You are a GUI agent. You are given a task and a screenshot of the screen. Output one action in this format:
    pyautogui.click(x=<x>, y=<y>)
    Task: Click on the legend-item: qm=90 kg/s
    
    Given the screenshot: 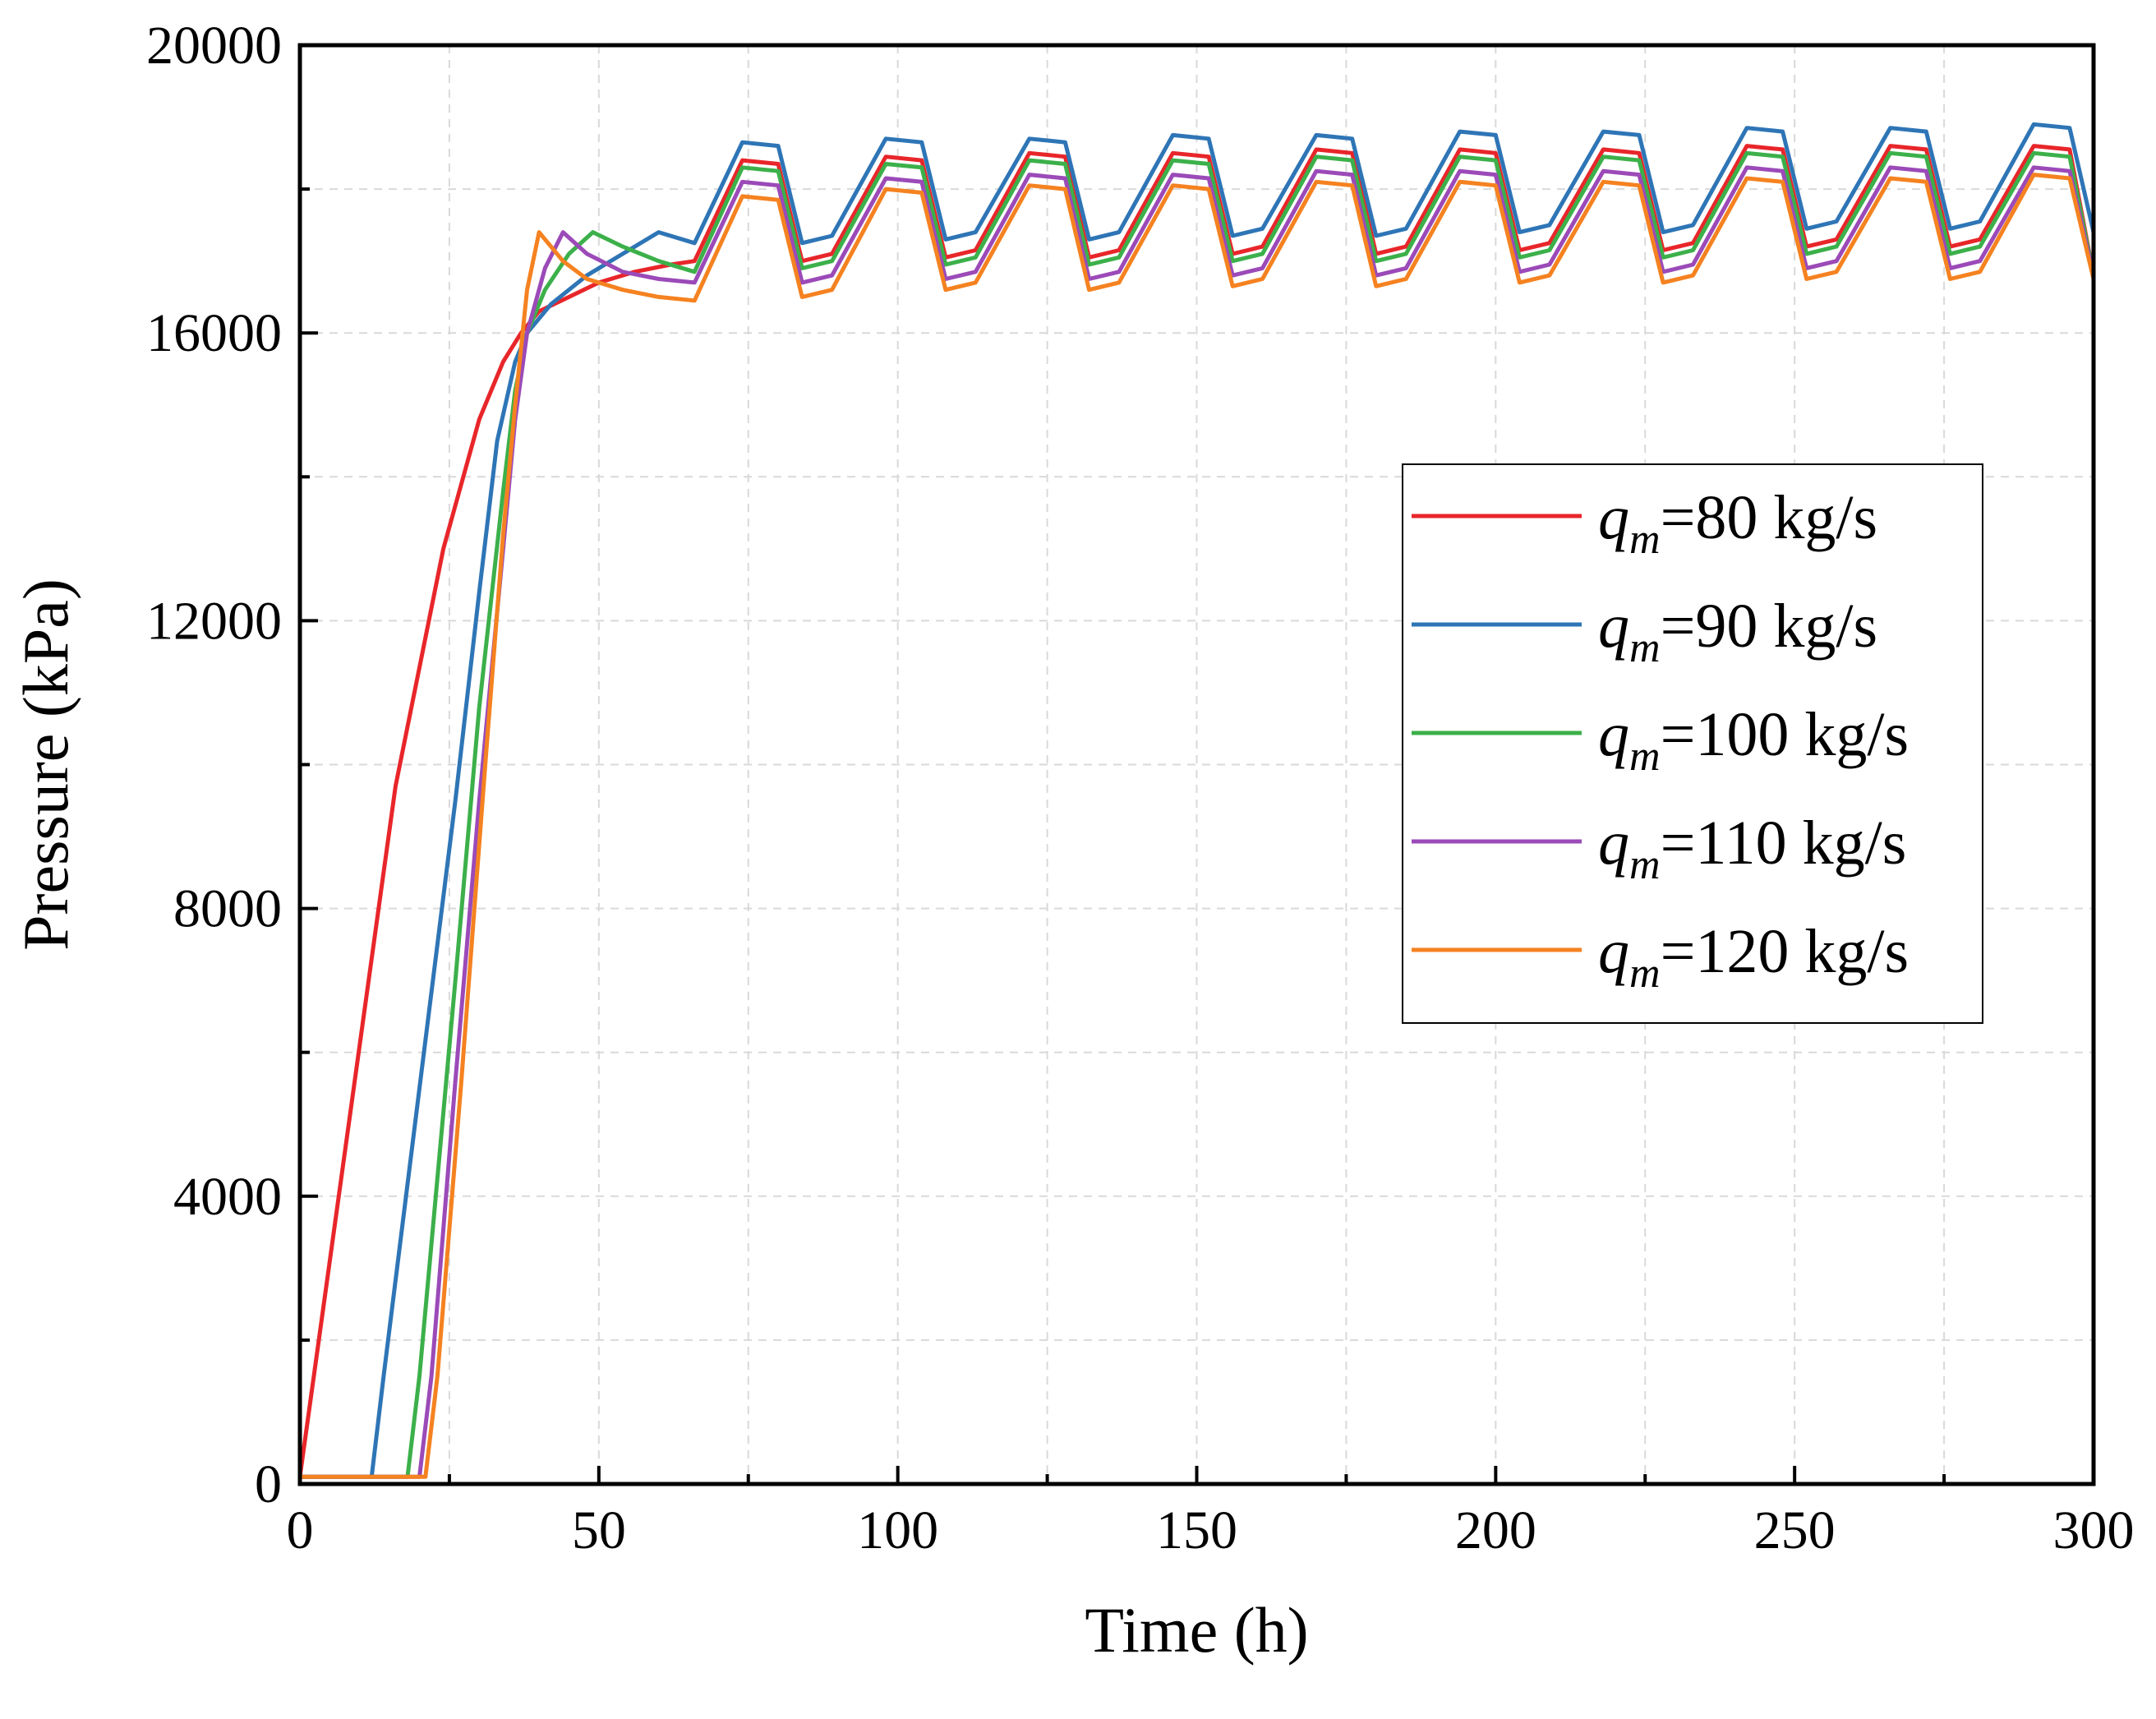 What is the action you would take?
    pyautogui.click(x=1644, y=631)
    